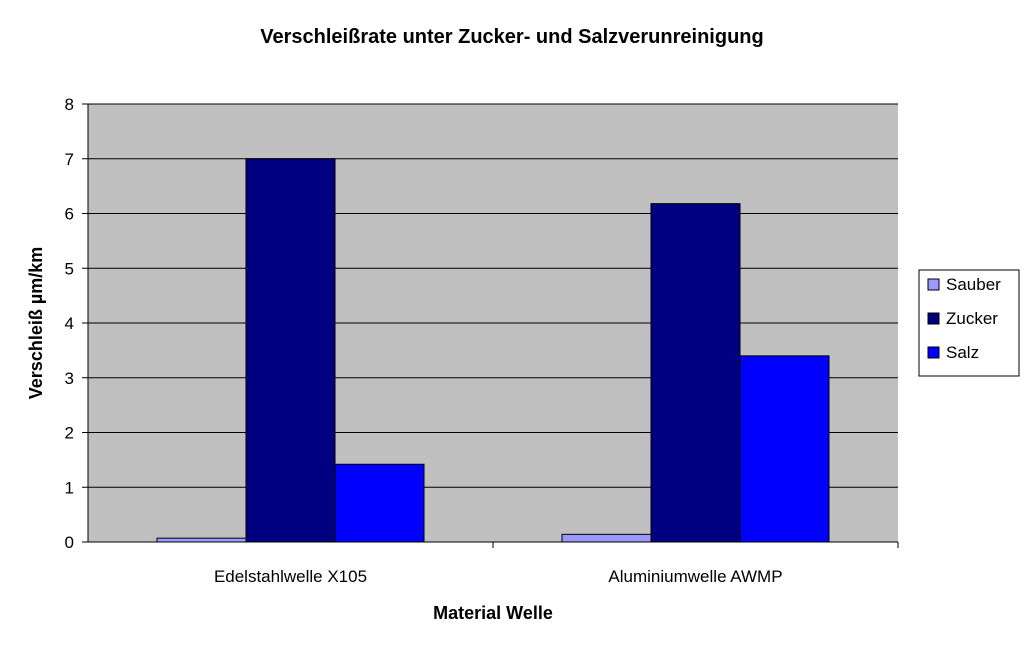 Image resolution: width=1024 pixels, height=654 pixels. I want to click on y-tick-label: 8, so click(69, 104).